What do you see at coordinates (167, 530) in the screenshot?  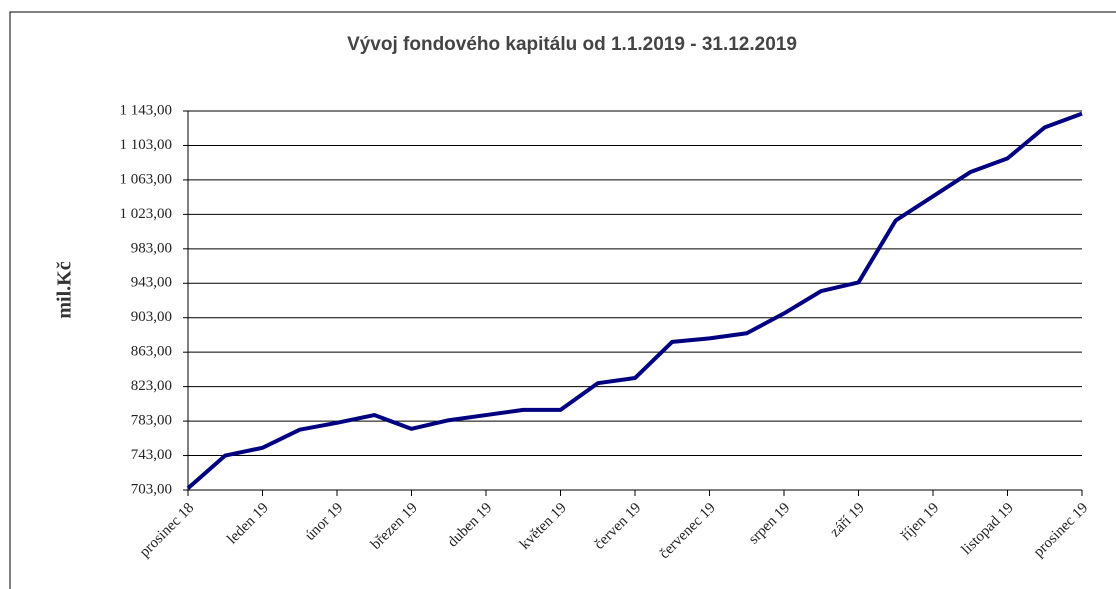 I see `x-tick-label: prosinec 18` at bounding box center [167, 530].